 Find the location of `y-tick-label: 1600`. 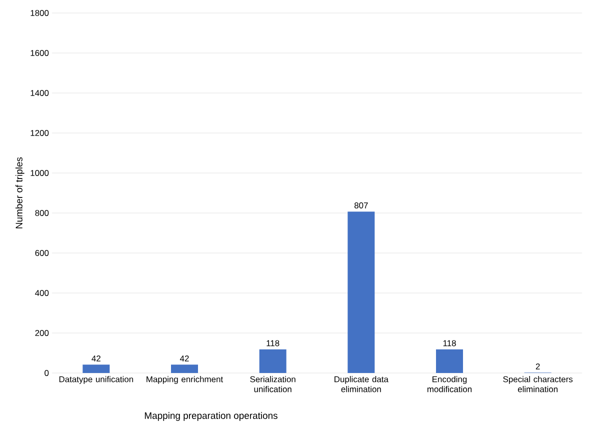

y-tick-label: 1600 is located at coordinates (39, 53).